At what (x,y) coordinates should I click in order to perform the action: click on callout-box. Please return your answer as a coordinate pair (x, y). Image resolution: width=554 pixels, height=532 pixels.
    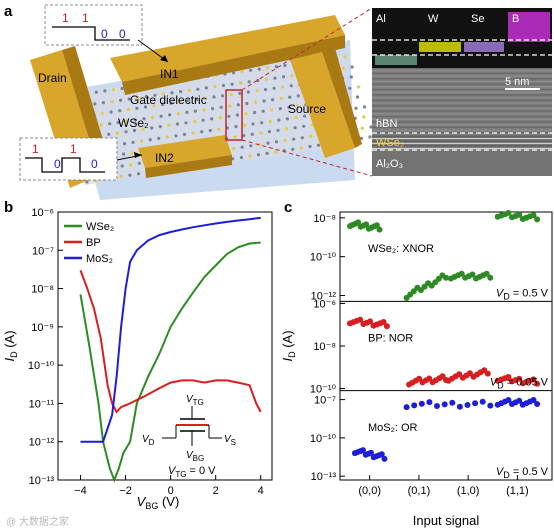
    Looking at the image, I should click on (234, 115).